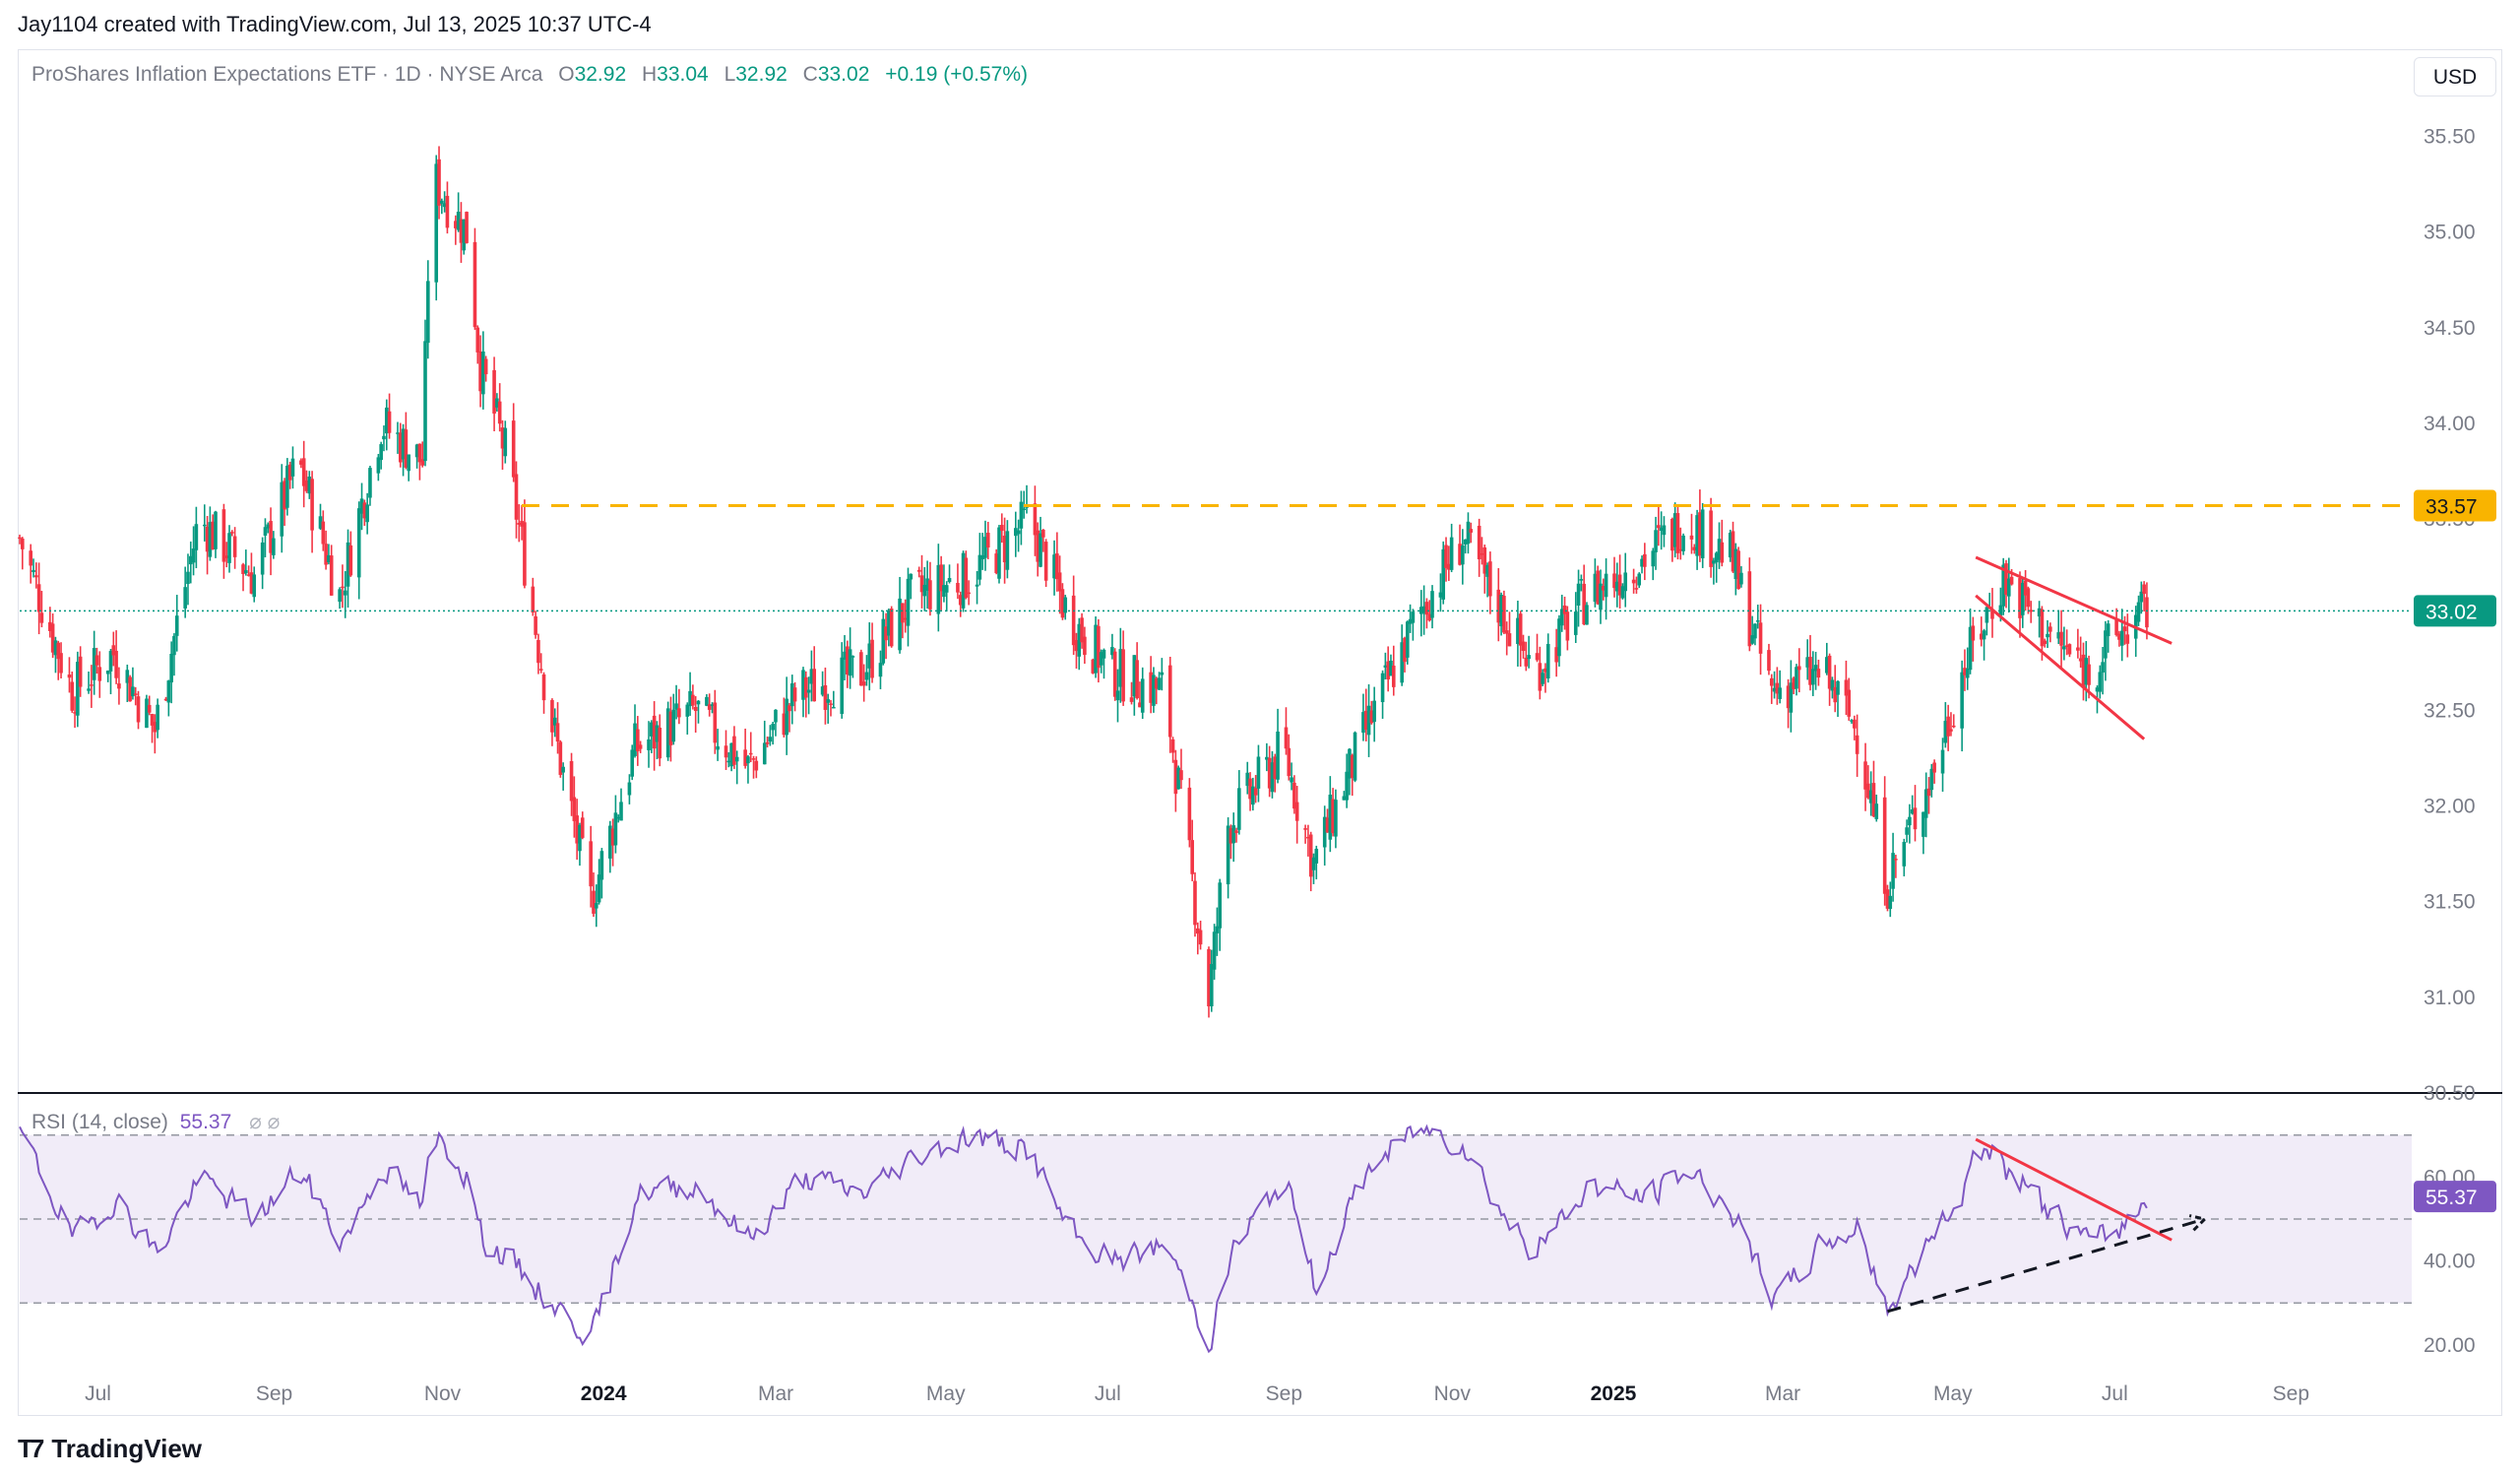  Describe the element at coordinates (683, 74) in the screenshot. I see `high-value: 33.04` at that location.